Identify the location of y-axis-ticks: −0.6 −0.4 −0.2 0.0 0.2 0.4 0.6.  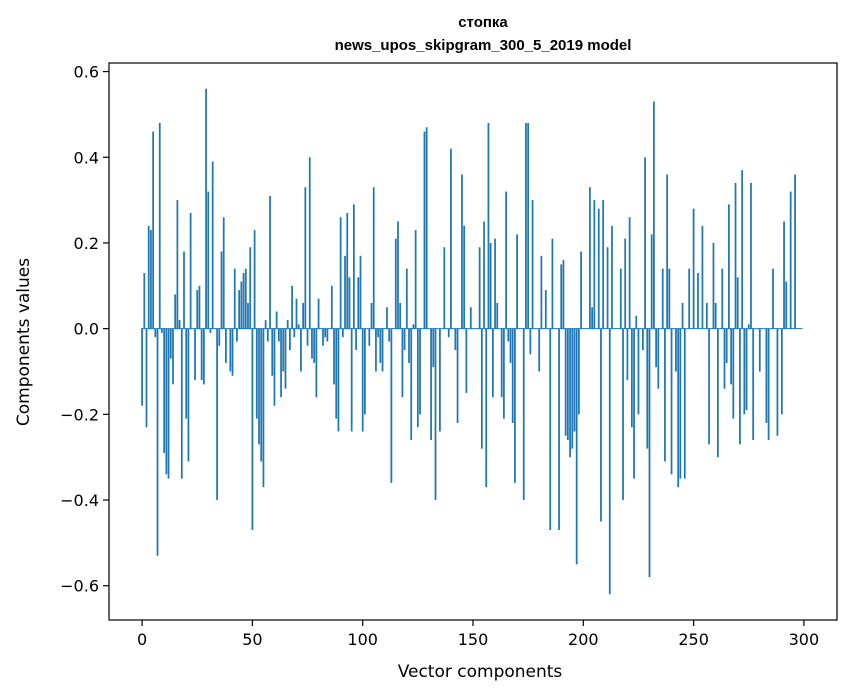
(84, 329).